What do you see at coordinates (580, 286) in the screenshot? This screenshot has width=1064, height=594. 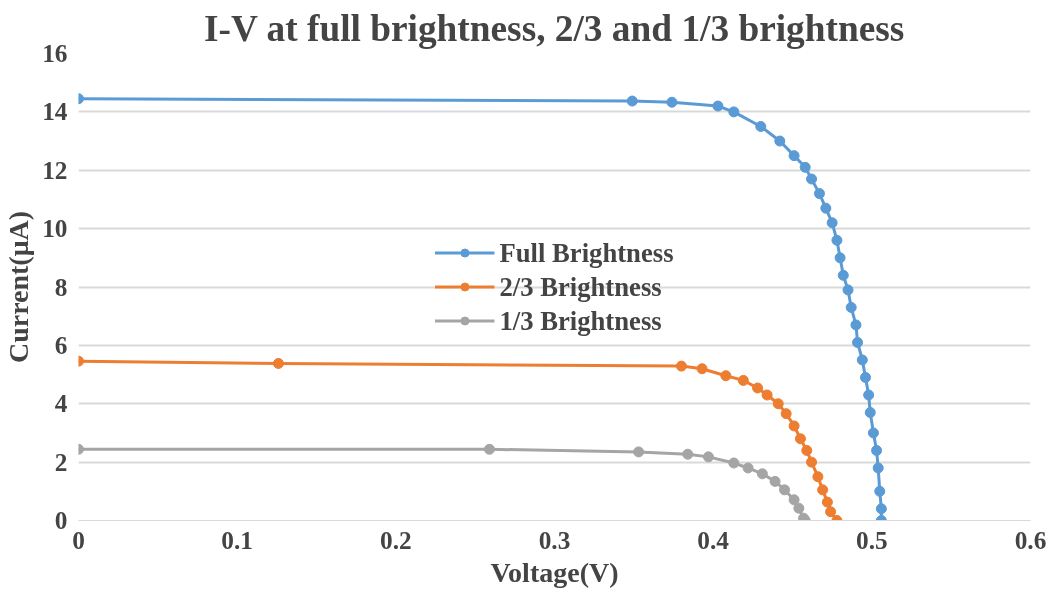 I see `legend-label: 2/3 Brightness` at bounding box center [580, 286].